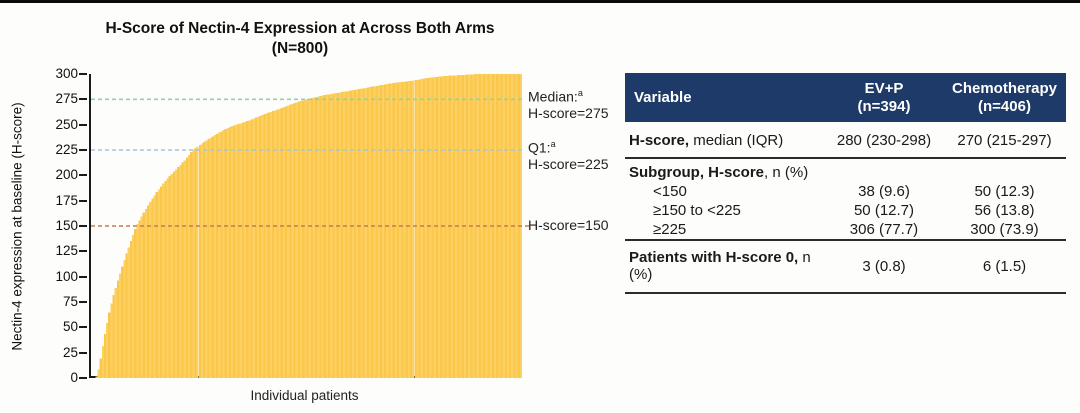 Image resolution: width=1080 pixels, height=413 pixels. Describe the element at coordinates (884, 266) in the screenshot. I see `ev-p-value: 3 (0.8)` at that location.